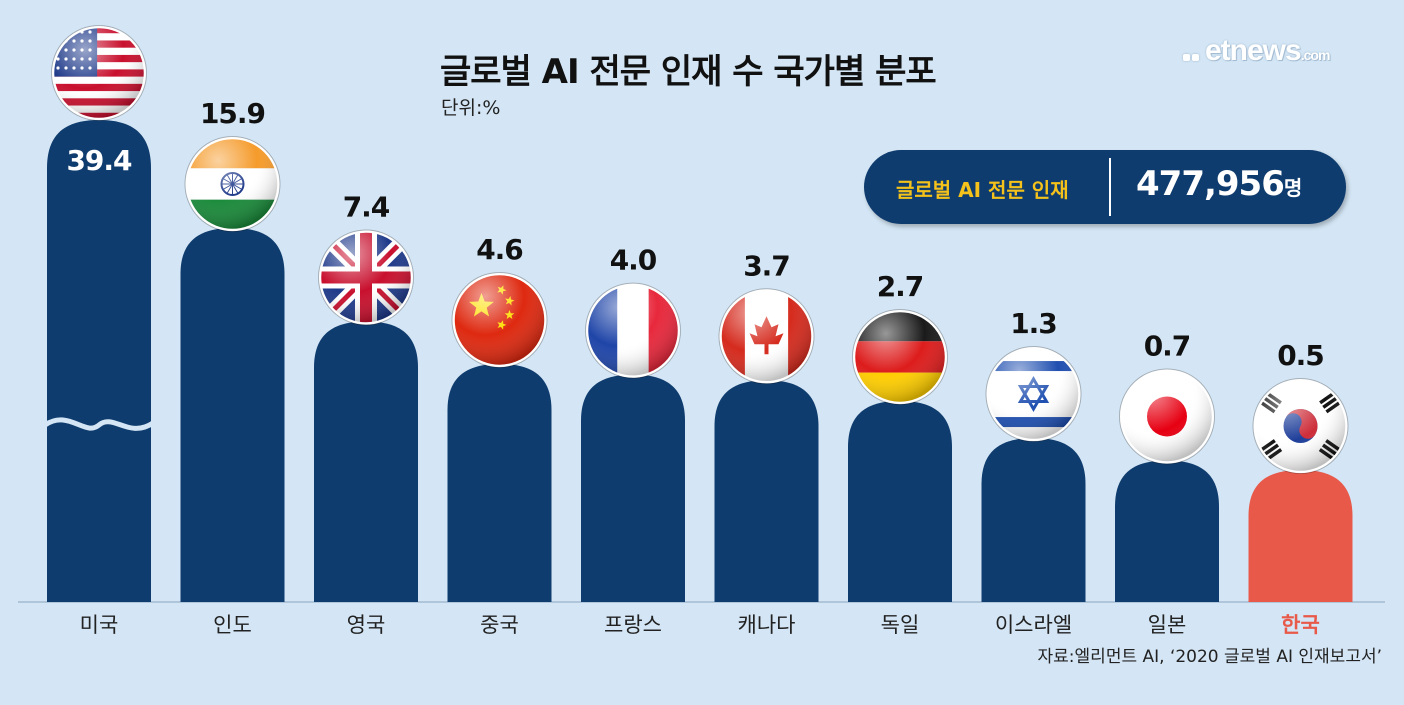 This screenshot has width=1404, height=705. I want to click on bar-group: 1.3 이스라엘, so click(1033, 472).